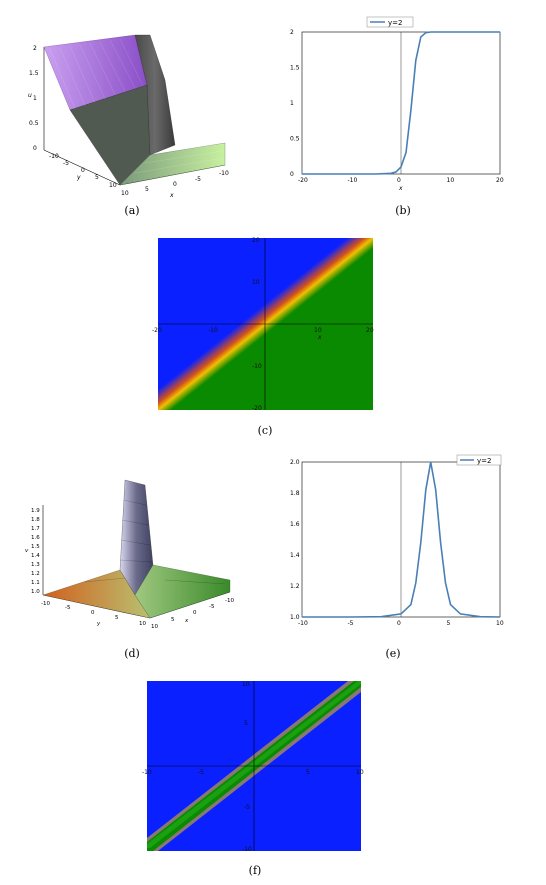  Describe the element at coordinates (175, 184) in the screenshot. I see `x-tick-a-2: 0` at that location.